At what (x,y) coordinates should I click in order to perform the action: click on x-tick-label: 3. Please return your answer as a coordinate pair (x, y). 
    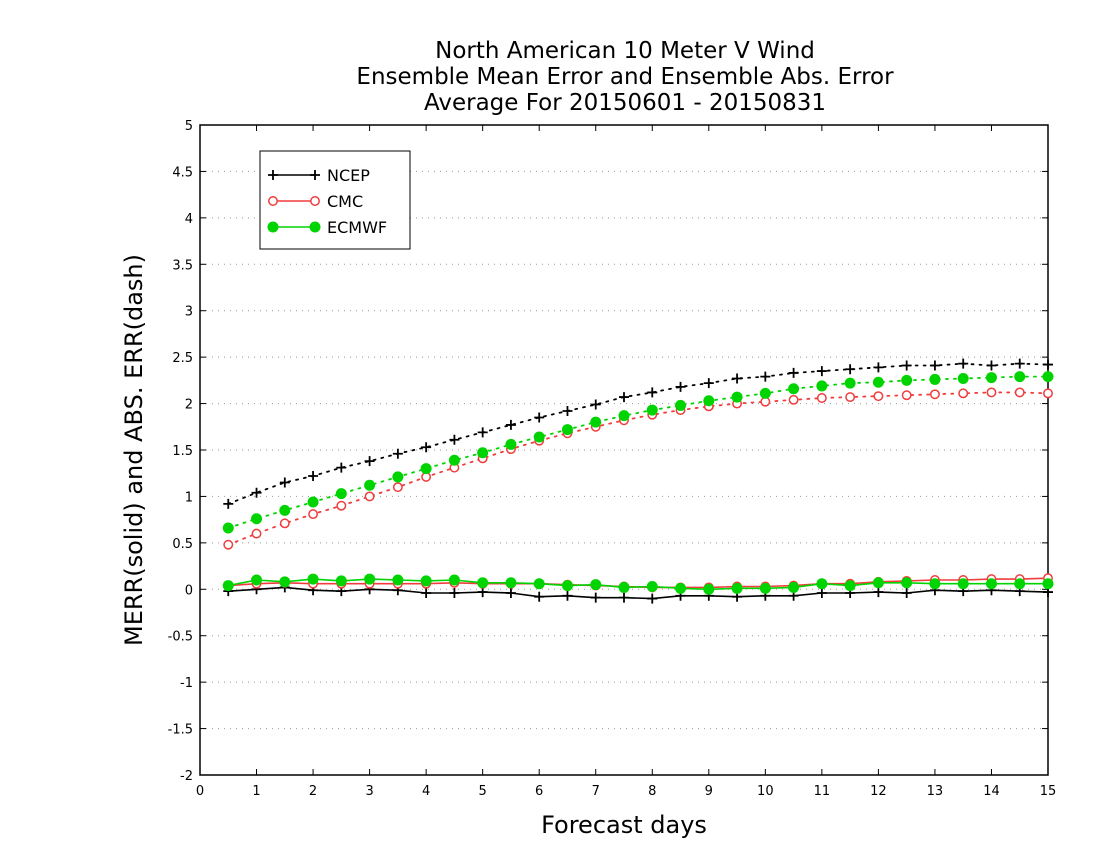
    Looking at the image, I should click on (369, 791).